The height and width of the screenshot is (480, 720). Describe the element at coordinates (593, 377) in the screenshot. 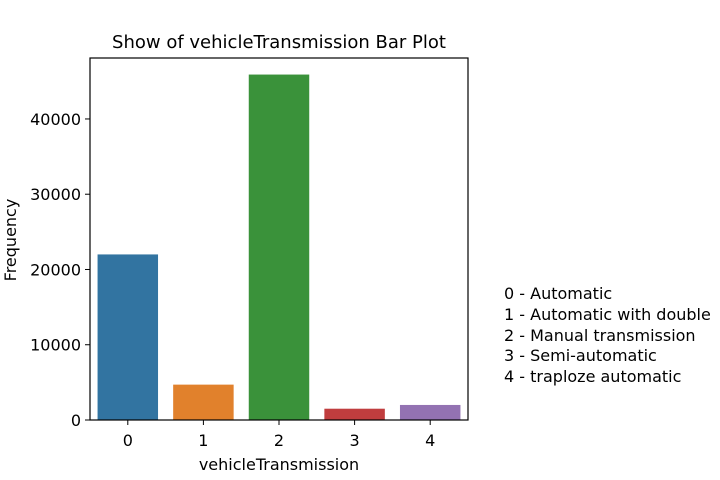

I see `legend-line: 4 - traploze automatic` at that location.